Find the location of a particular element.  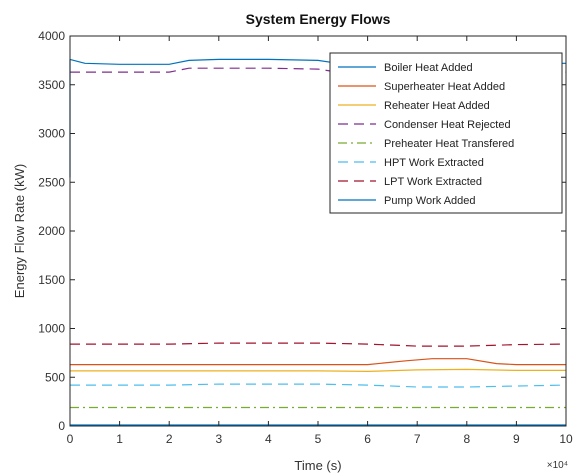

legend-entry-label: Superheater Heat Added is located at coordinates (444, 87).